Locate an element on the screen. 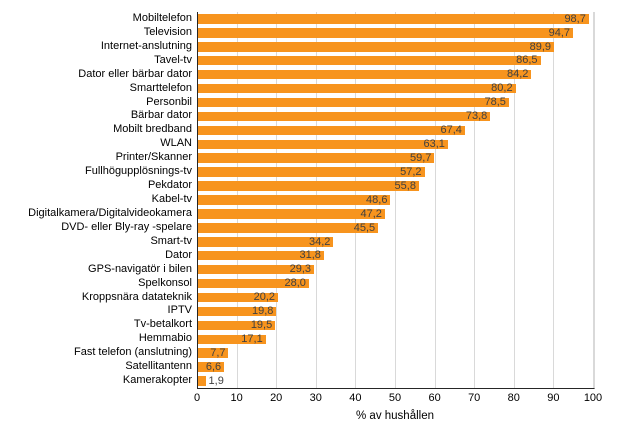  value-label: 48,6 is located at coordinates (377, 199).